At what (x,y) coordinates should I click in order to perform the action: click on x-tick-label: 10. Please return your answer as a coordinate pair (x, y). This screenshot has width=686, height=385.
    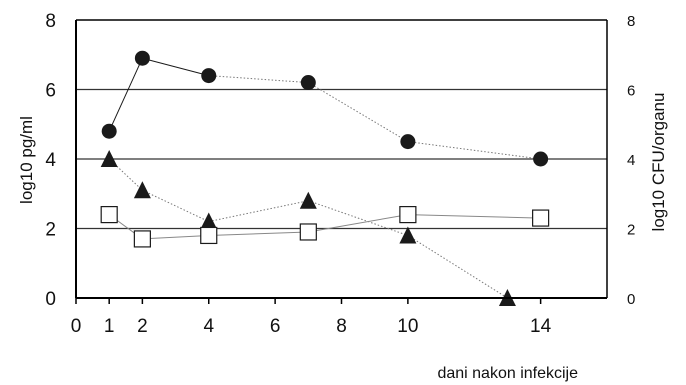
    Looking at the image, I should click on (407, 326).